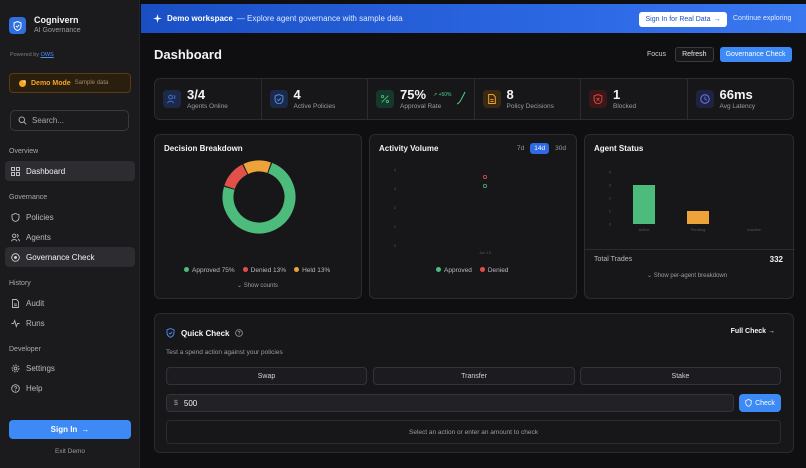 This screenshot has height=468, width=806. Describe the element at coordinates (200, 18) in the screenshot. I see `banner-title: Demo workspace` at that location.